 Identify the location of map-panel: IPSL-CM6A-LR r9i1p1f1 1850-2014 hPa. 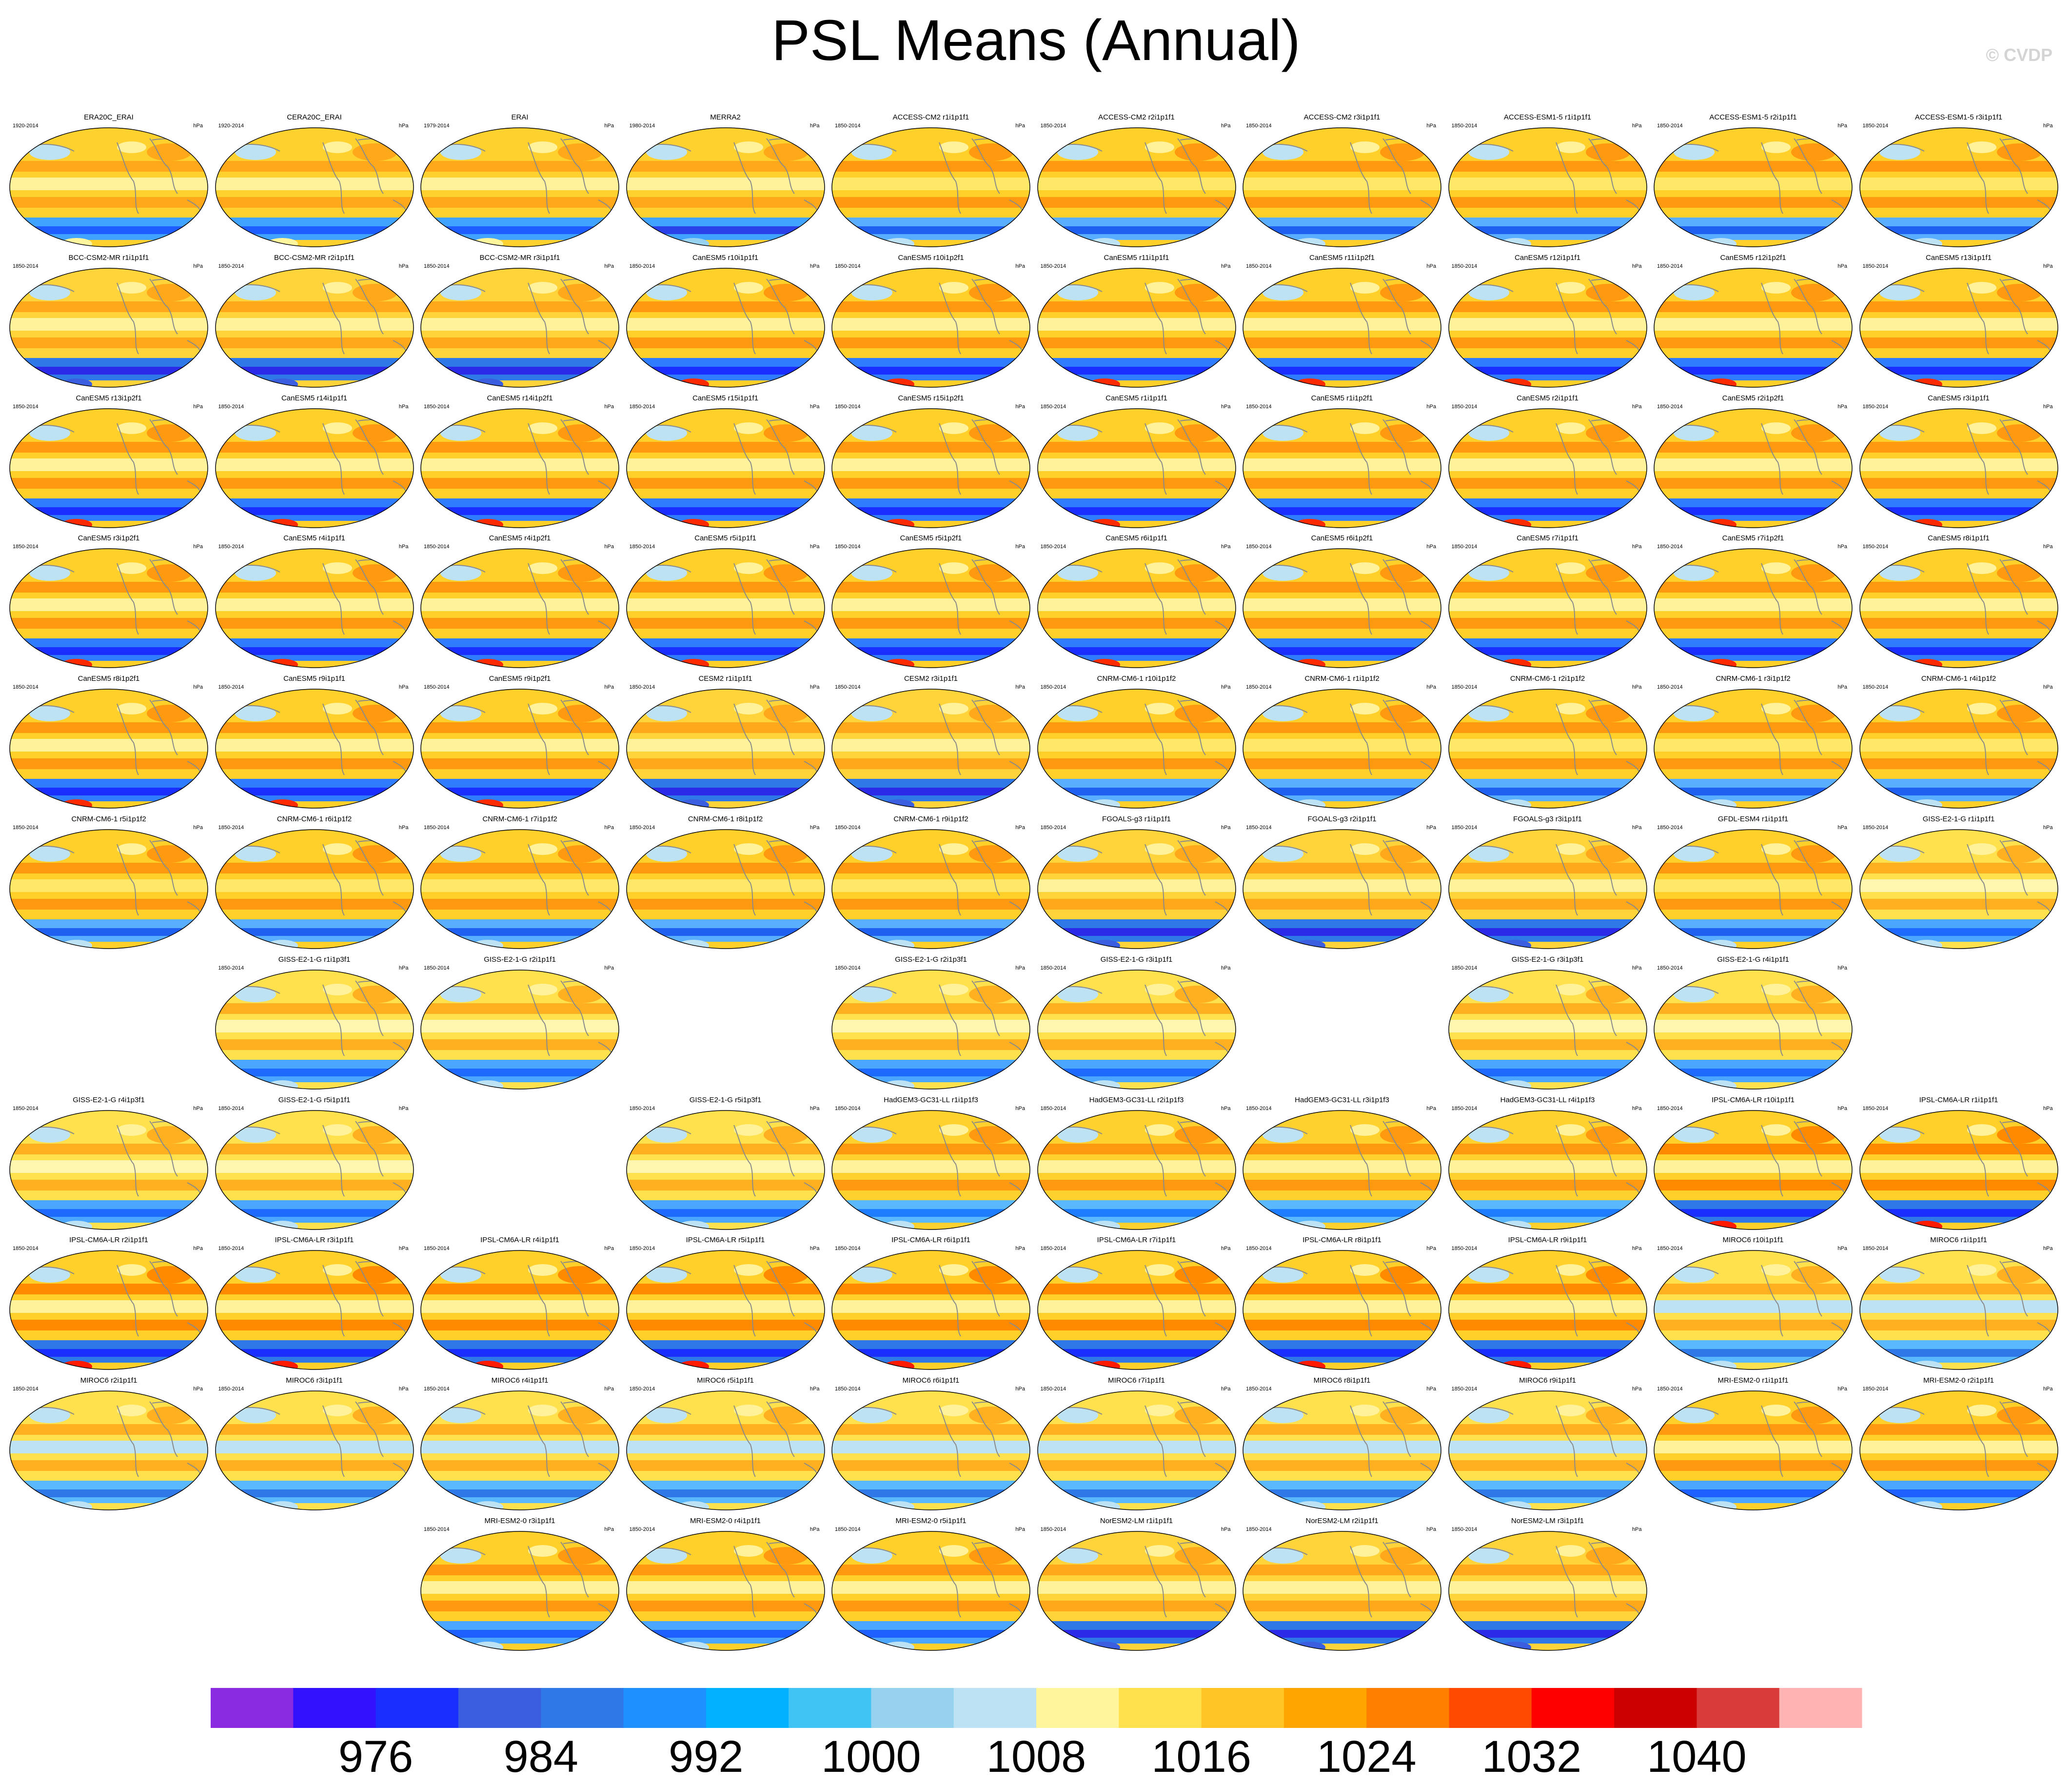
(1548, 1306).